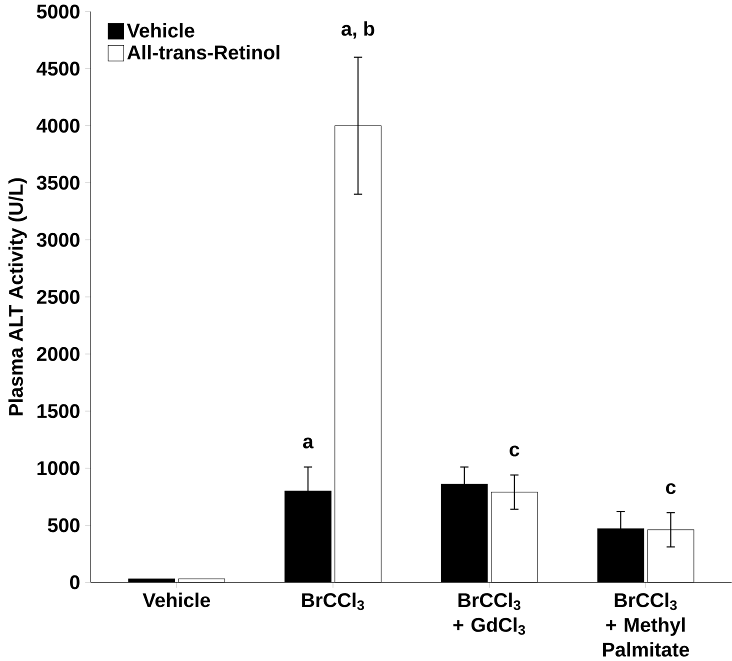  Describe the element at coordinates (58, 297) in the screenshot. I see `y-tick-label: 2500` at that location.